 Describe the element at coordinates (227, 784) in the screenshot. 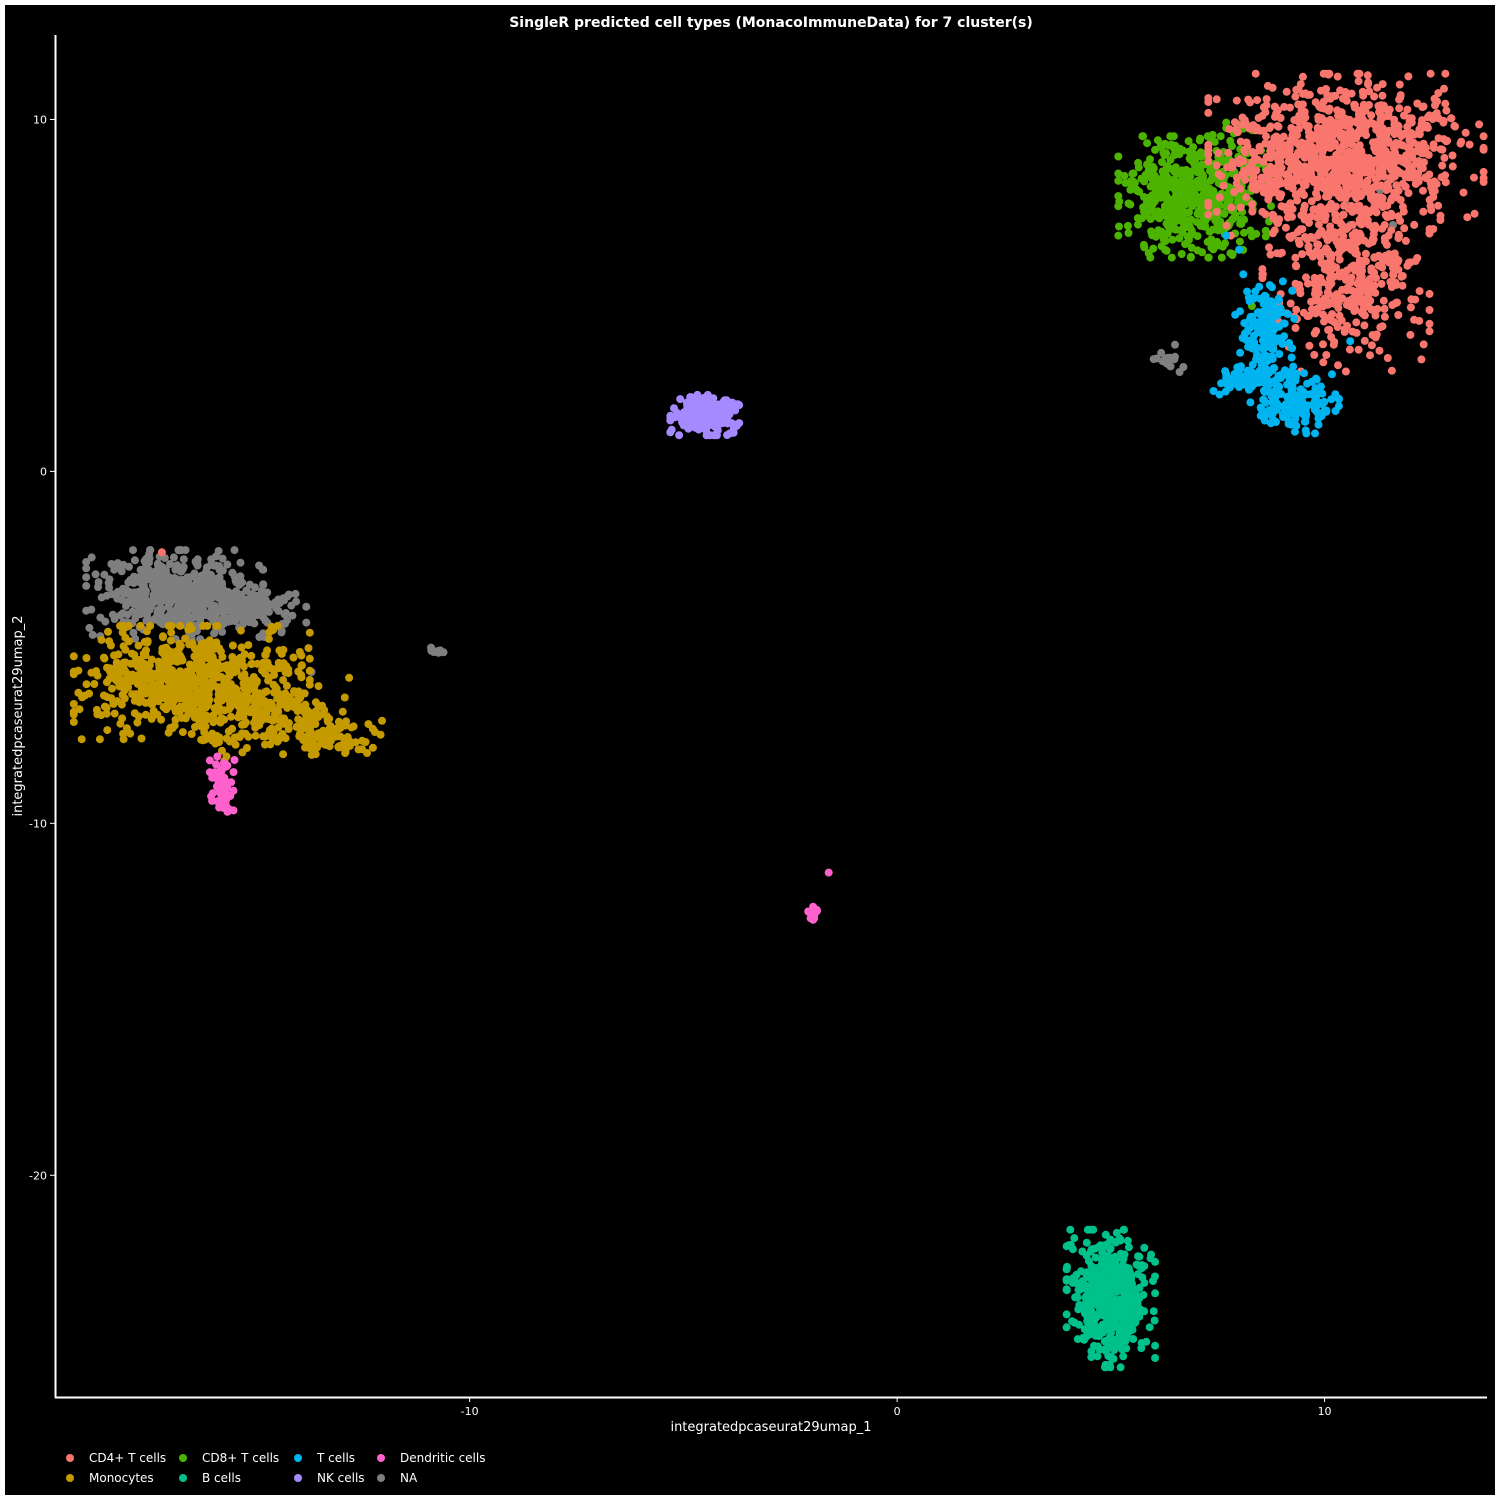

I see `point-dendritic-cells` at that location.